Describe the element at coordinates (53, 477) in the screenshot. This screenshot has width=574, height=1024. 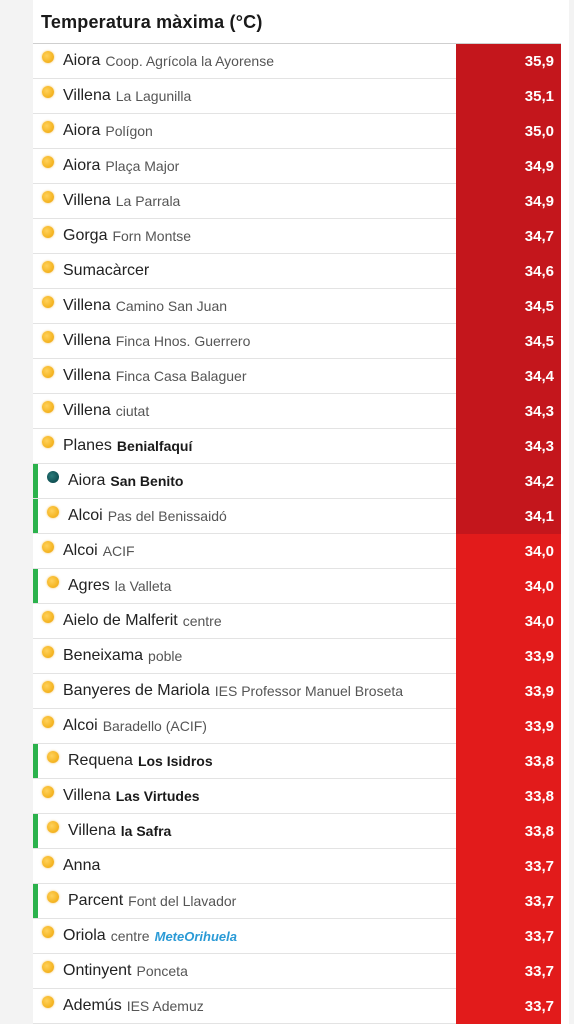
I see `dot-icon` at that location.